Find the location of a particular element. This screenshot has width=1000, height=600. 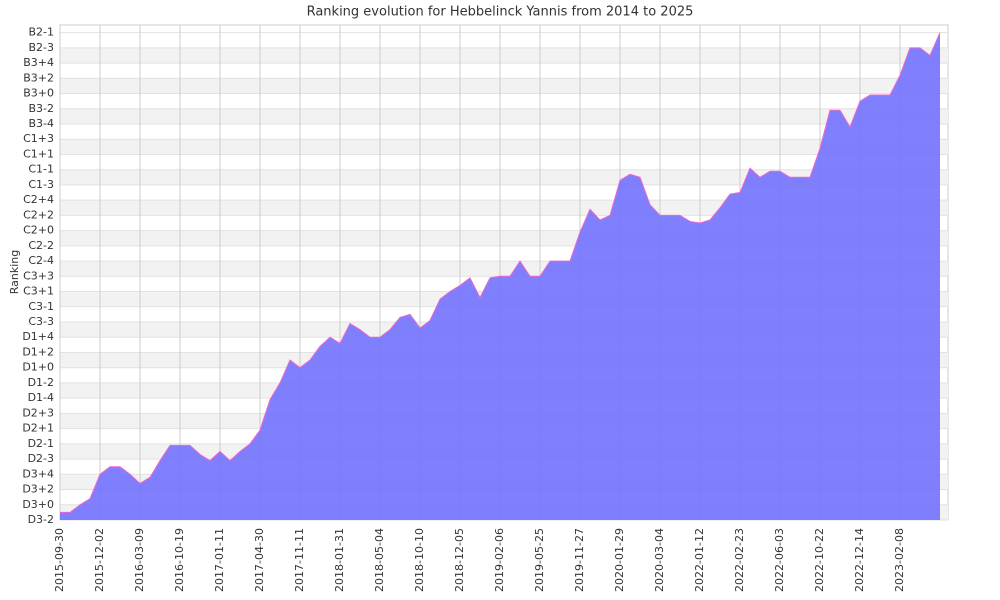

x-tick-label: 2017-11-11 is located at coordinates (299, 560).